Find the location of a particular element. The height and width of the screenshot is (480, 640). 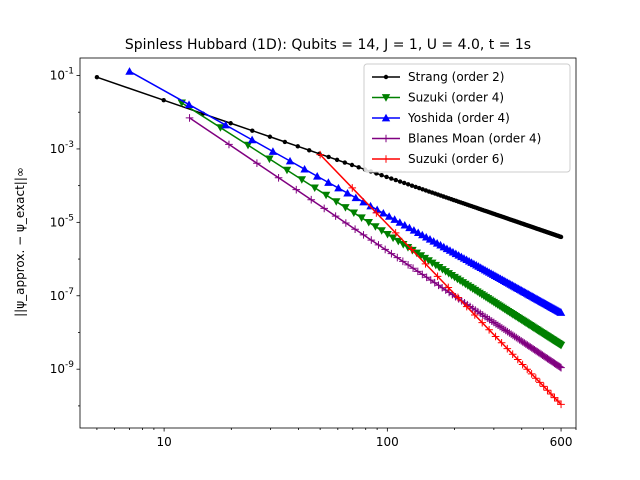

legend-item: Suzuki (order 6) is located at coordinates (438, 159).